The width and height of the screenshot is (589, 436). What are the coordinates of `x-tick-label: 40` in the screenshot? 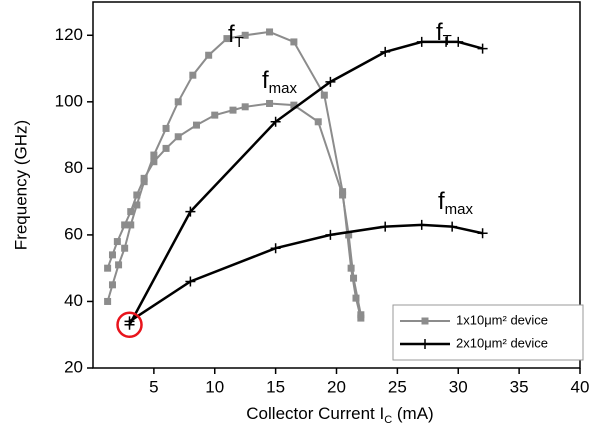 It's located at (580, 386).